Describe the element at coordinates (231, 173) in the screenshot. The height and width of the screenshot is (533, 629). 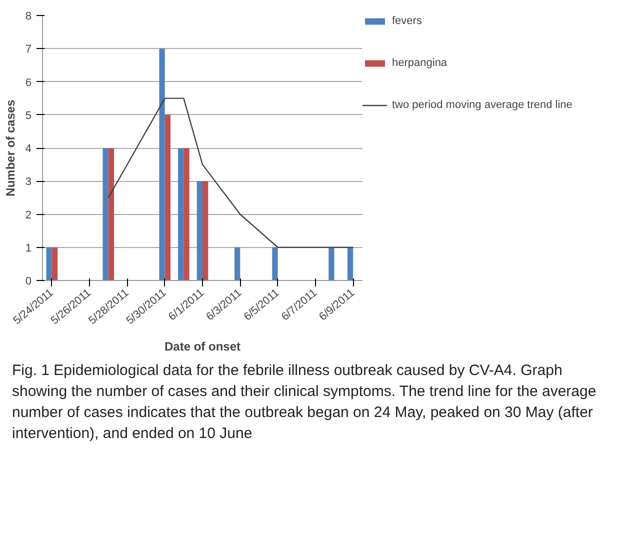
I see `line-series` at that location.